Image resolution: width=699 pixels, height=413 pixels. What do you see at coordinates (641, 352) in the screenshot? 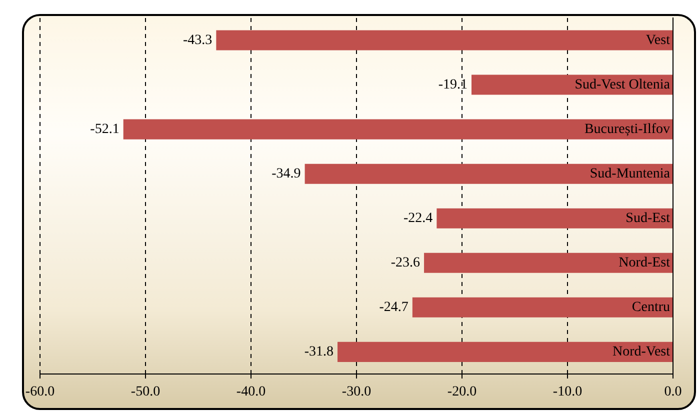
I see `y-tick-label: Nord-Vest` at bounding box center [641, 352].